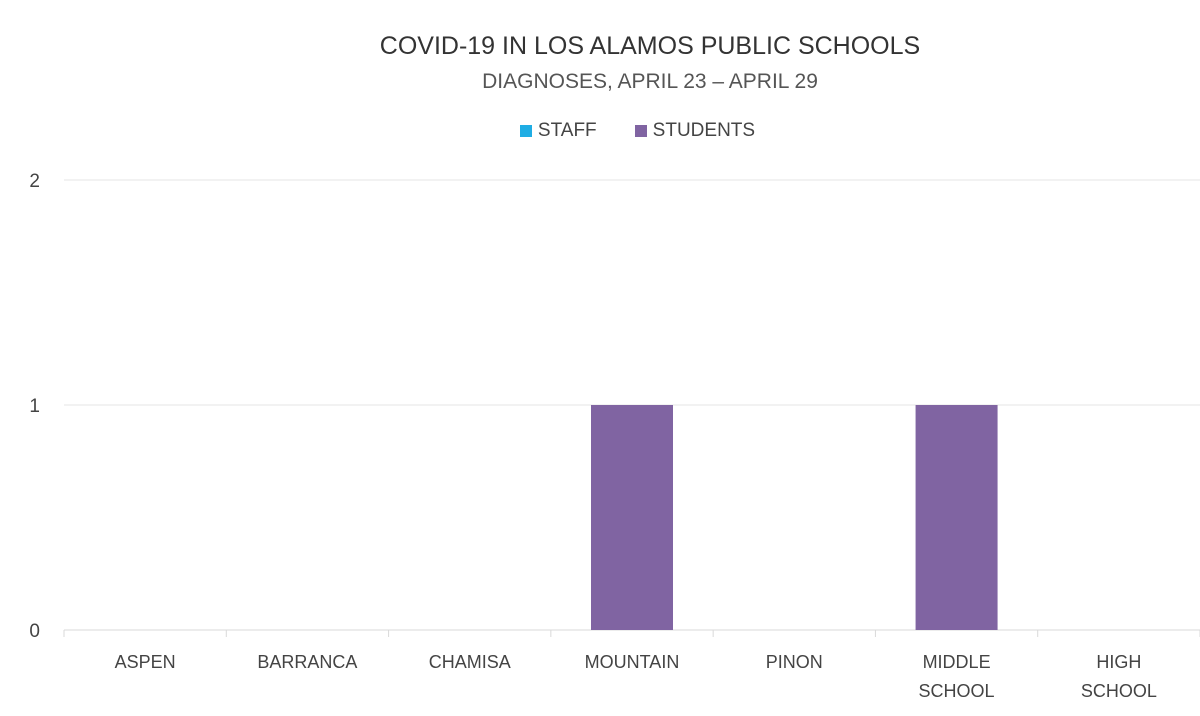 Image resolution: width=1200 pixels, height=716 pixels. I want to click on x-tick-label: HIGH, so click(1118, 662).